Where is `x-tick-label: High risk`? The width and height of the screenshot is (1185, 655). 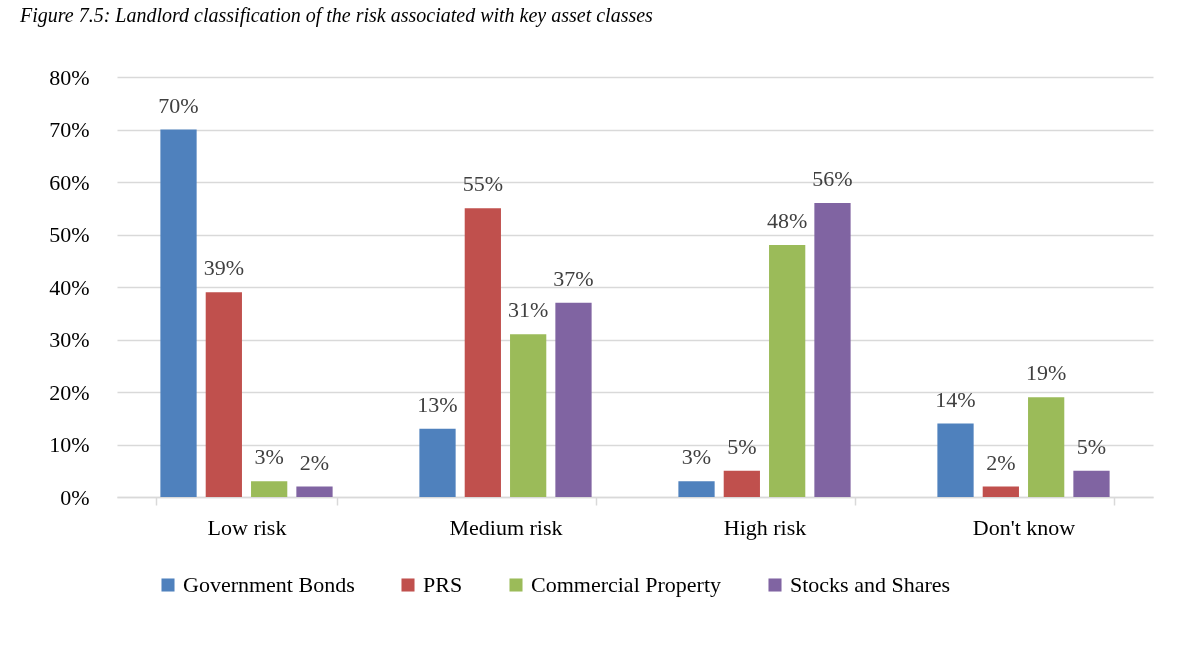
x-tick-label: High risk is located at coordinates (765, 527).